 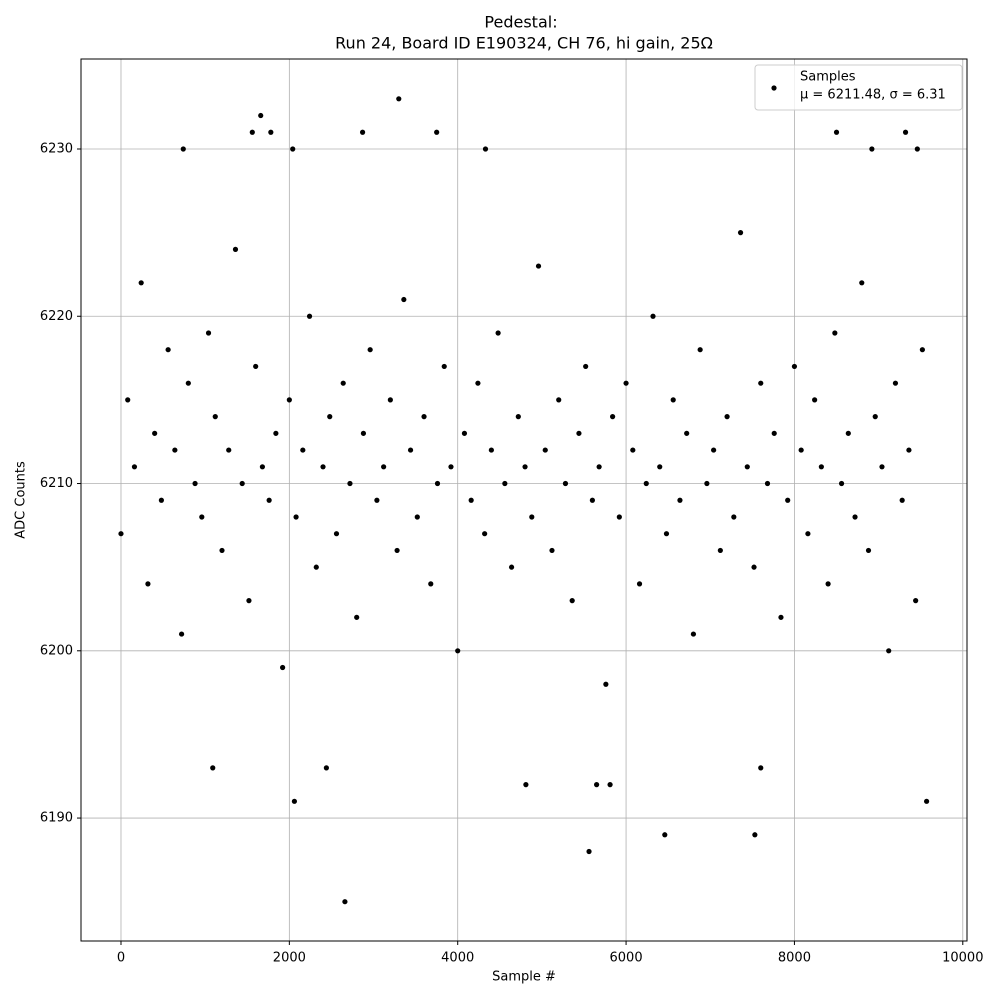 What do you see at coordinates (962, 958) in the screenshot?
I see `x-tick-label: 10000` at bounding box center [962, 958].